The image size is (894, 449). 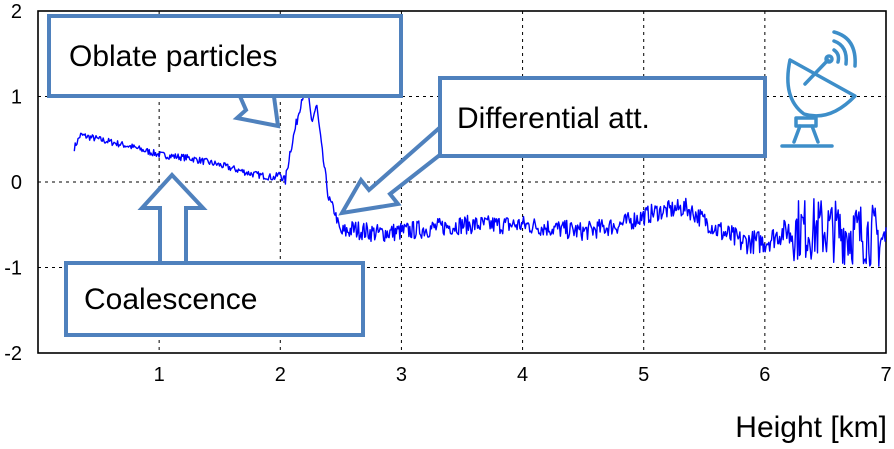 What do you see at coordinates (13, 354) in the screenshot?
I see `y-tick-label: -2` at bounding box center [13, 354].